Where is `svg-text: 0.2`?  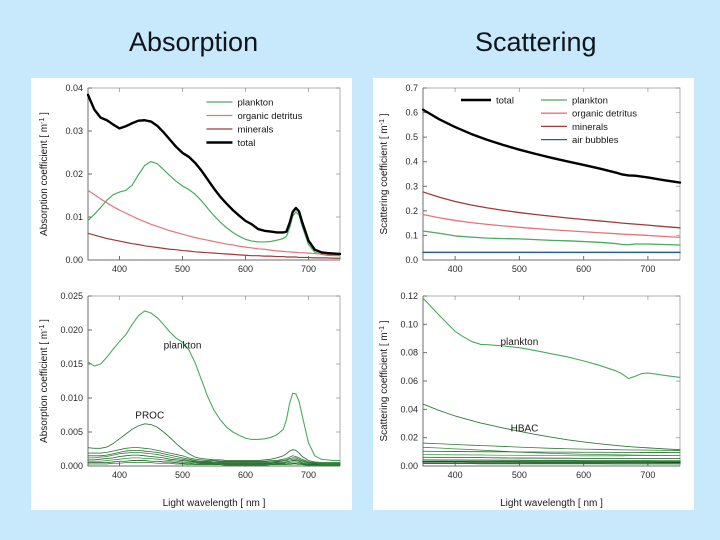
svg-text: 0.2 is located at coordinates (411, 211).